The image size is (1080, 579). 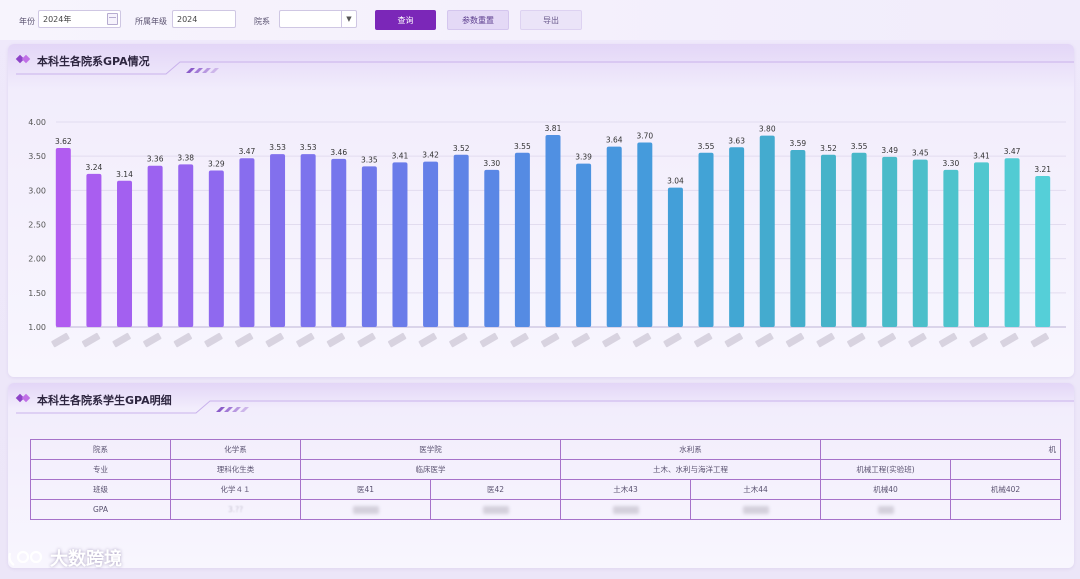 What do you see at coordinates (86, 559) in the screenshot?
I see `watermark-text: 大数跨境` at bounding box center [86, 559].